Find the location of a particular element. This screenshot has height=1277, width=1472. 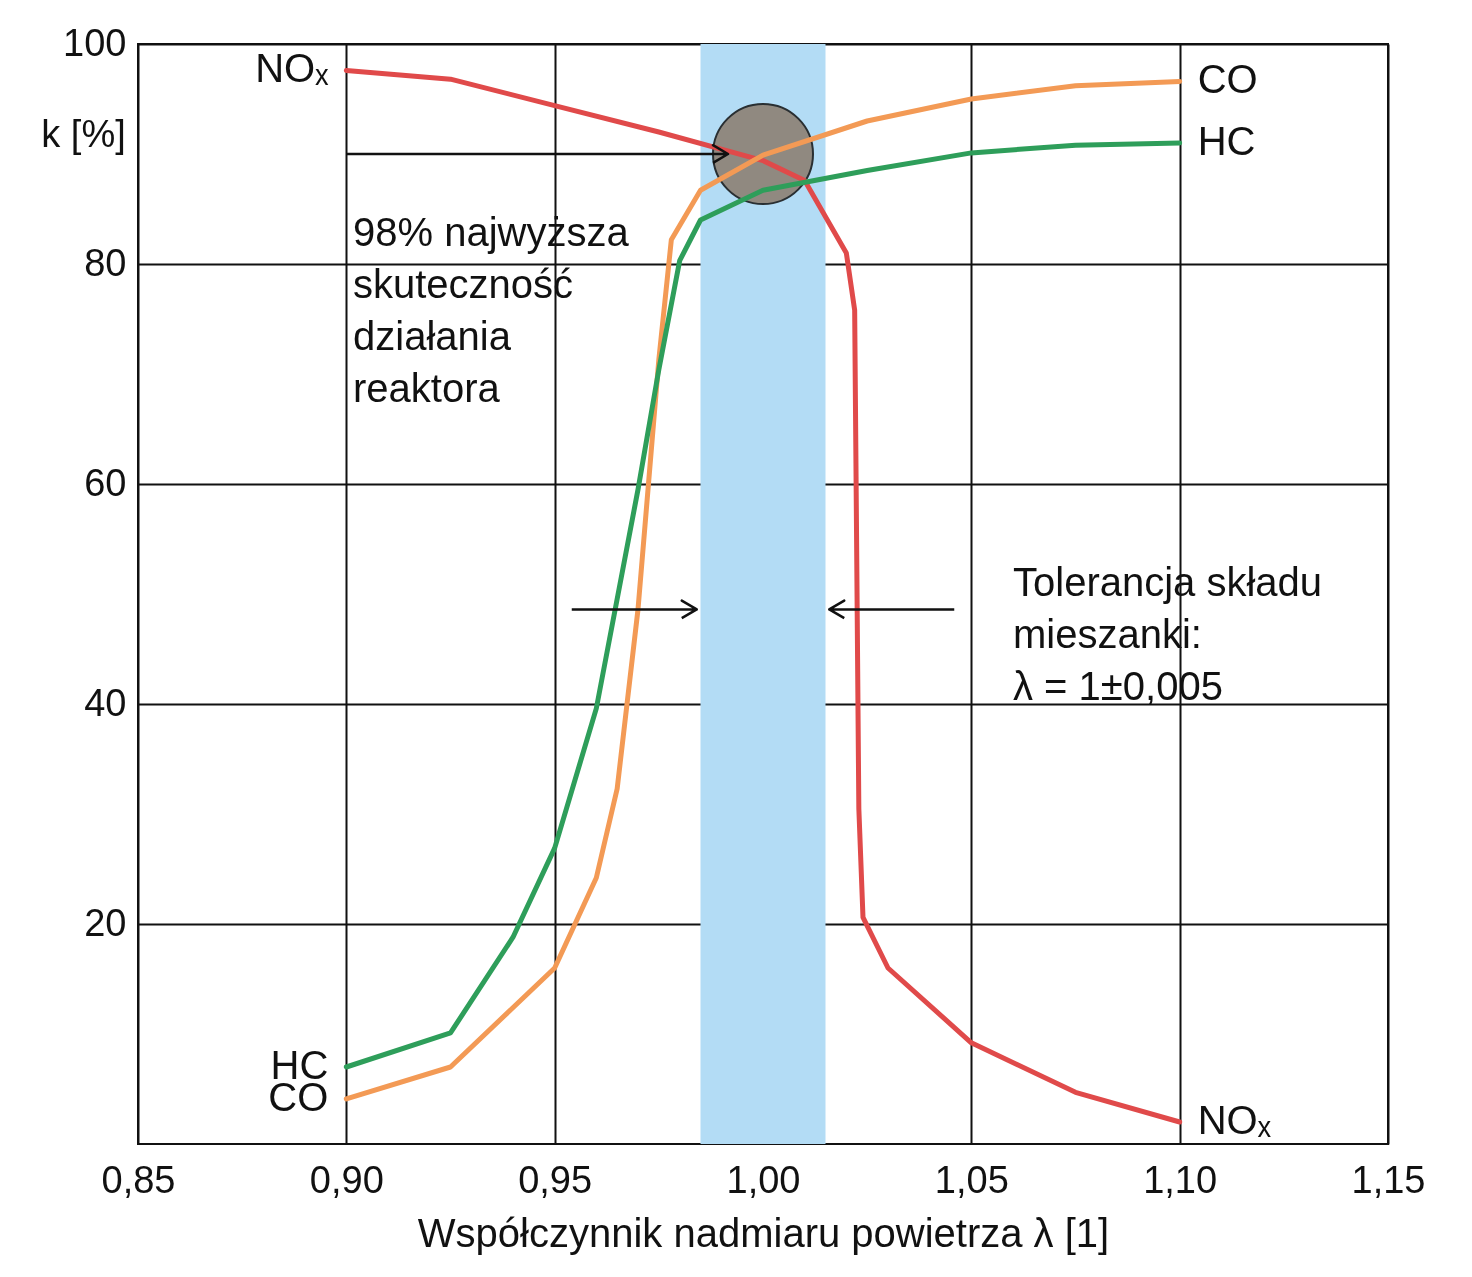

y-axis-title: k [%] is located at coordinates (83, 133).